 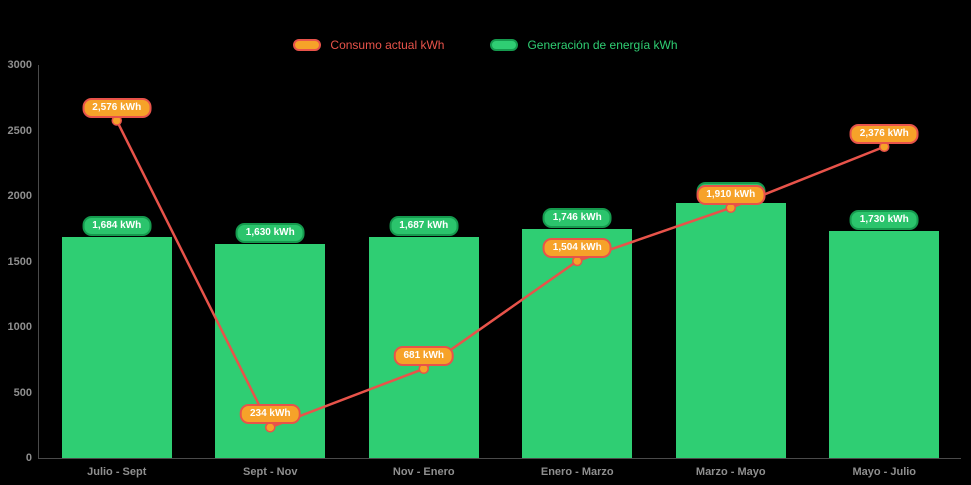 I want to click on legend-label-consumo: Consumo actual kWh, so click(x=387, y=45).